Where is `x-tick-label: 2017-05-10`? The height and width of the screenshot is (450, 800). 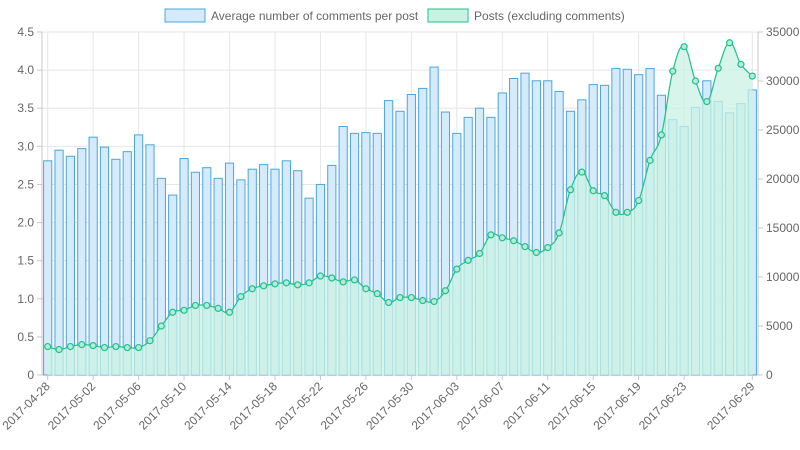
x-tick-label: 2017-05-10 is located at coordinates (163, 406).